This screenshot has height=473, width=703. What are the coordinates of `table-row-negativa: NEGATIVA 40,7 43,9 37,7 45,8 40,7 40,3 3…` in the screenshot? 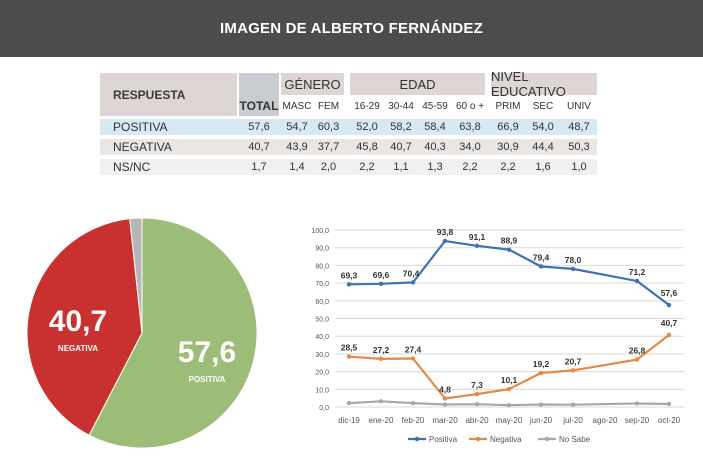 It's located at (348, 147).